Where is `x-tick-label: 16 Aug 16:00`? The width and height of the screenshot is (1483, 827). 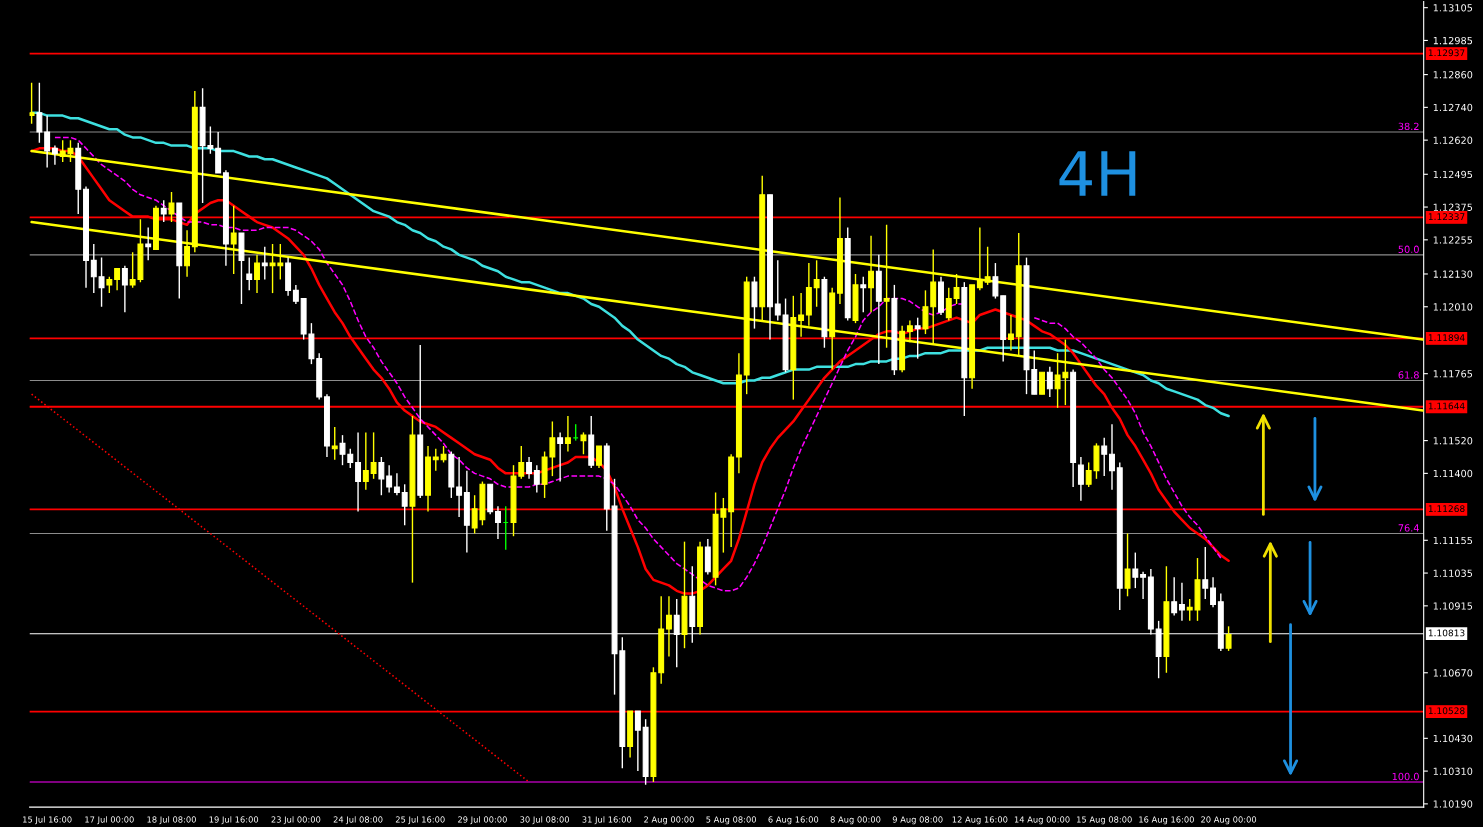 x-tick-label: 16 Aug 16:00 is located at coordinates (1166, 820).